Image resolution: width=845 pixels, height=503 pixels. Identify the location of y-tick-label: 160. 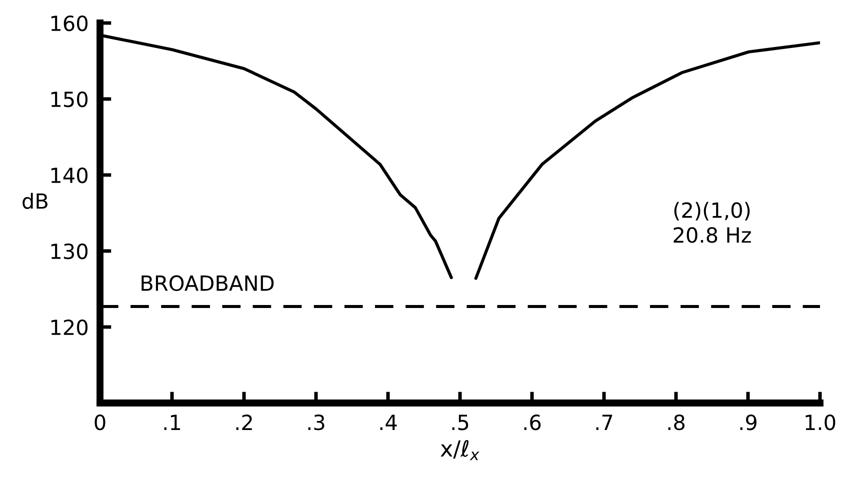
(69, 23).